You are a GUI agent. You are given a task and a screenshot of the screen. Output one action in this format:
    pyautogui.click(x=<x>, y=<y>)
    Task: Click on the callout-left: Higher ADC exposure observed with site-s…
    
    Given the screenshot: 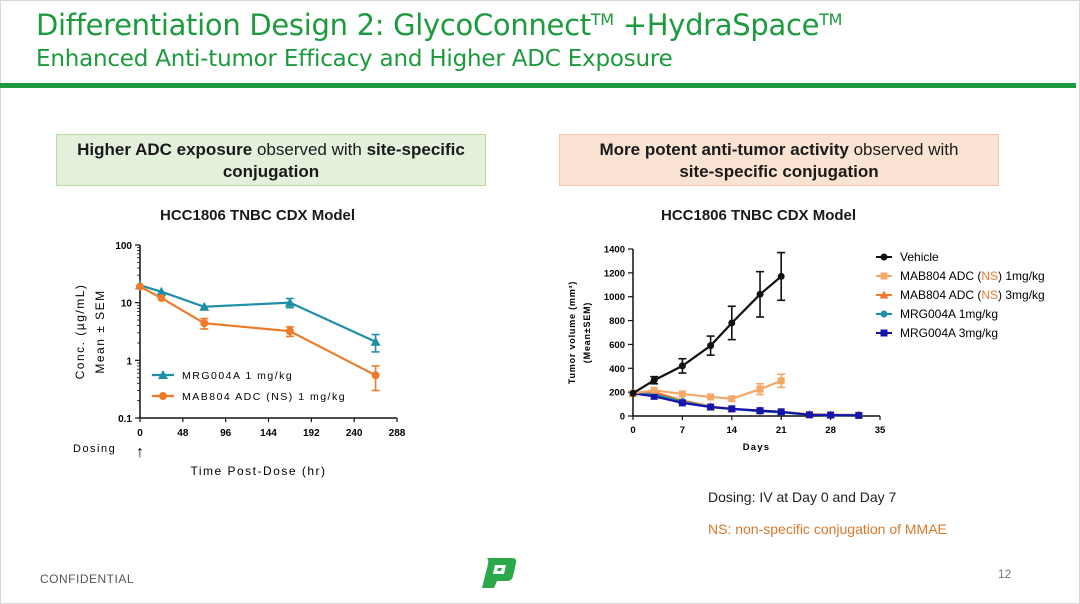 What is the action you would take?
    pyautogui.click(x=271, y=160)
    